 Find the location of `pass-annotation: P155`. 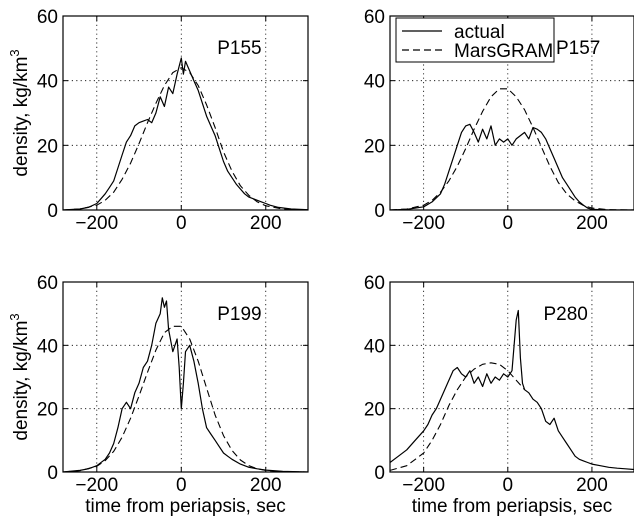

pass-annotation: P155 is located at coordinates (239, 48).